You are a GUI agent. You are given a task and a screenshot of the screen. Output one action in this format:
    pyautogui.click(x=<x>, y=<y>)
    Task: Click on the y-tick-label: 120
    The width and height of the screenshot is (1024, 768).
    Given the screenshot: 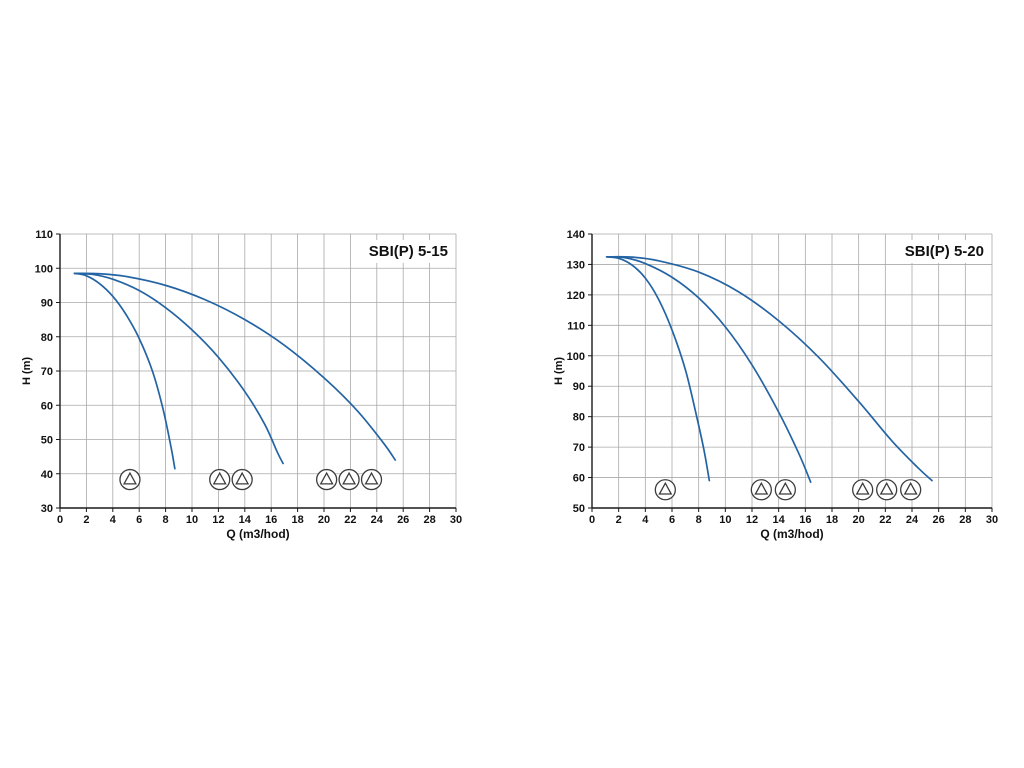 What is the action you would take?
    pyautogui.click(x=576, y=296)
    